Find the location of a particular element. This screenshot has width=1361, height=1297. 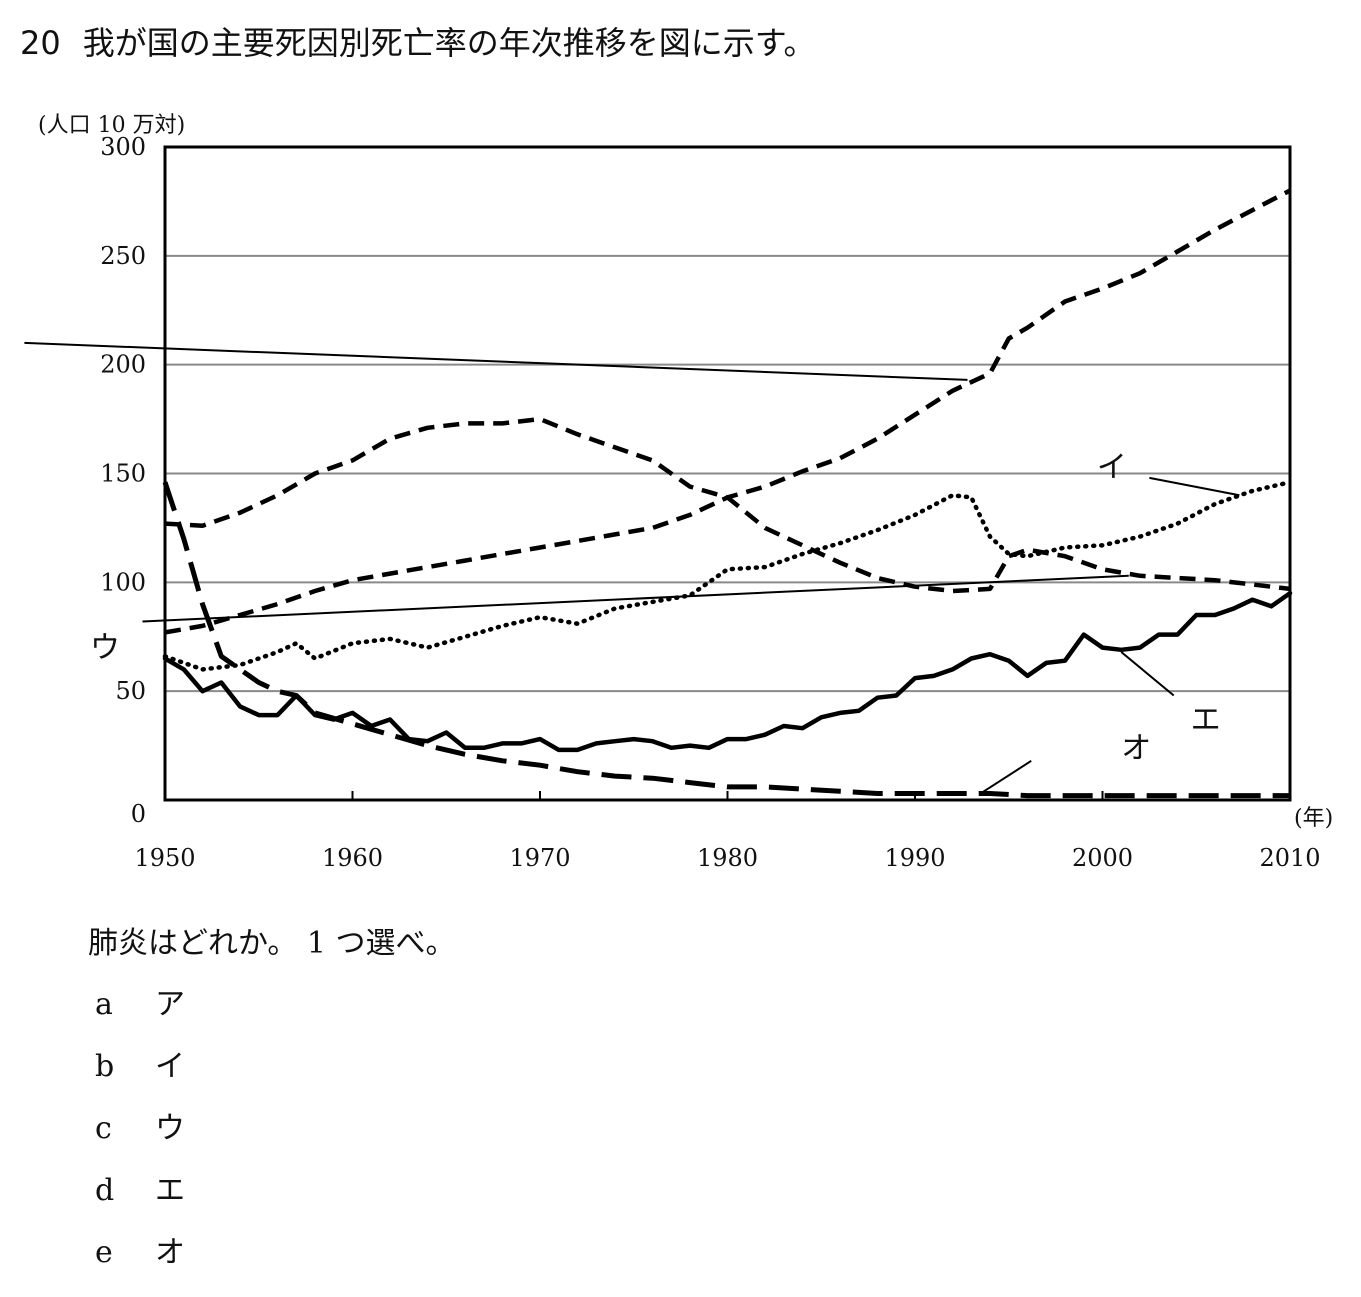

y-axis-ticks: 0 50 100 150 200 250 300 is located at coordinates (123, 480).